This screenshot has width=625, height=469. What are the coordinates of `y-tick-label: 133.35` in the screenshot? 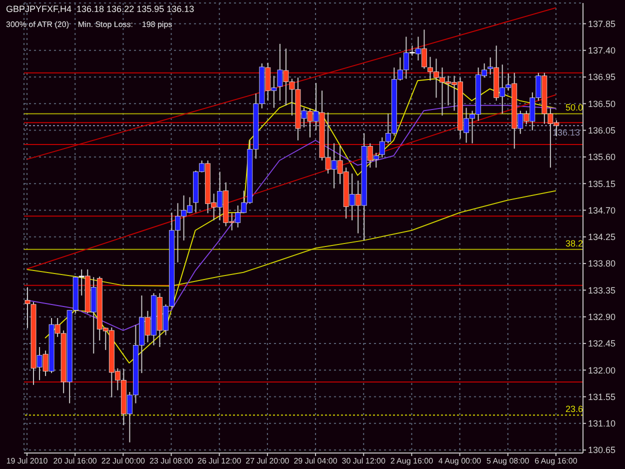 It's located at (602, 290).